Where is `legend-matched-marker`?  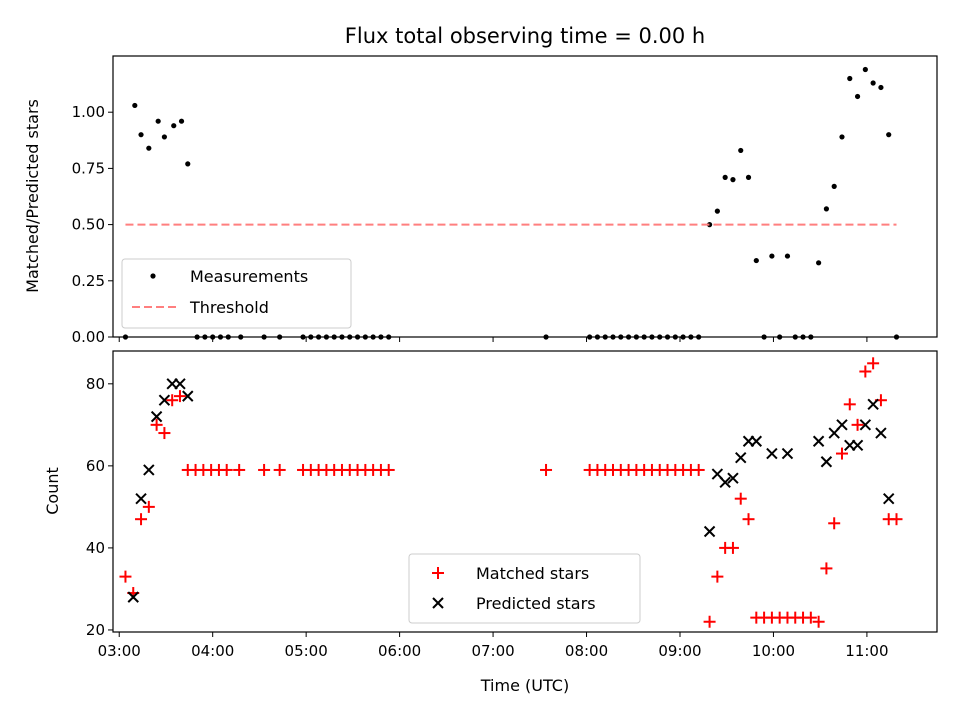 legend-matched-marker is located at coordinates (438, 573).